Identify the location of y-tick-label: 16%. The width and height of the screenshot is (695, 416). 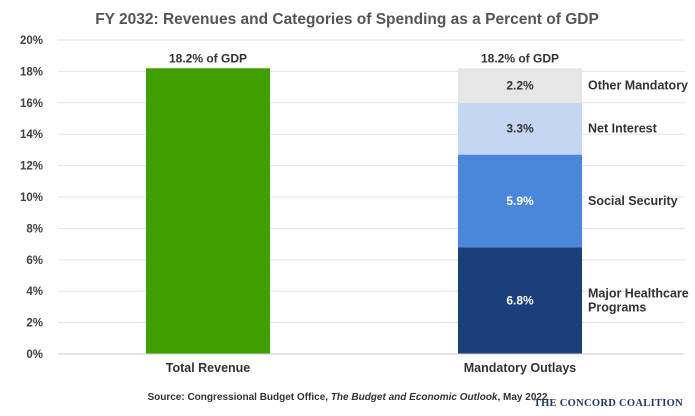
(31, 104).